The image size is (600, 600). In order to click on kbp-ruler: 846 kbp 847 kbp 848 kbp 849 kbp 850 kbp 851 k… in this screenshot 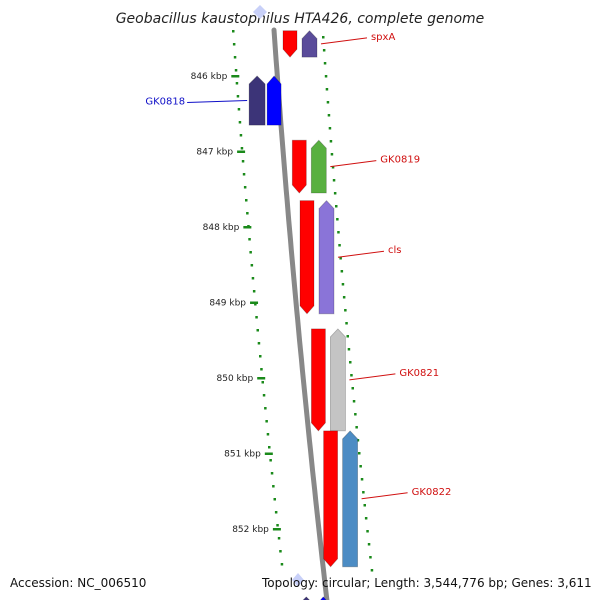, I will do `click(236, 303)`.